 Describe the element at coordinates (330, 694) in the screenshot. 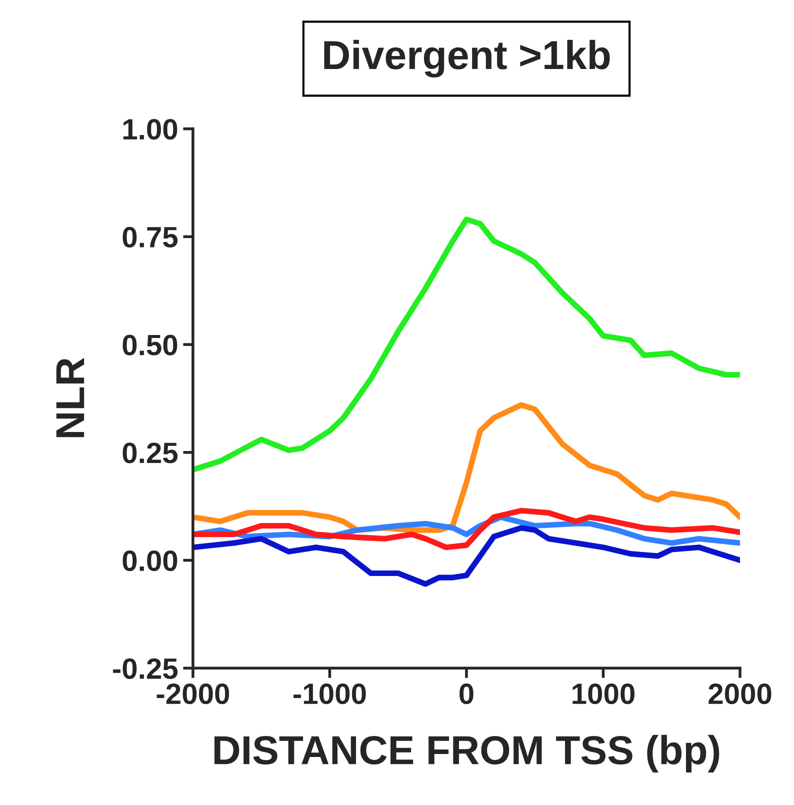

I see `x-tick-label: -1000` at that location.